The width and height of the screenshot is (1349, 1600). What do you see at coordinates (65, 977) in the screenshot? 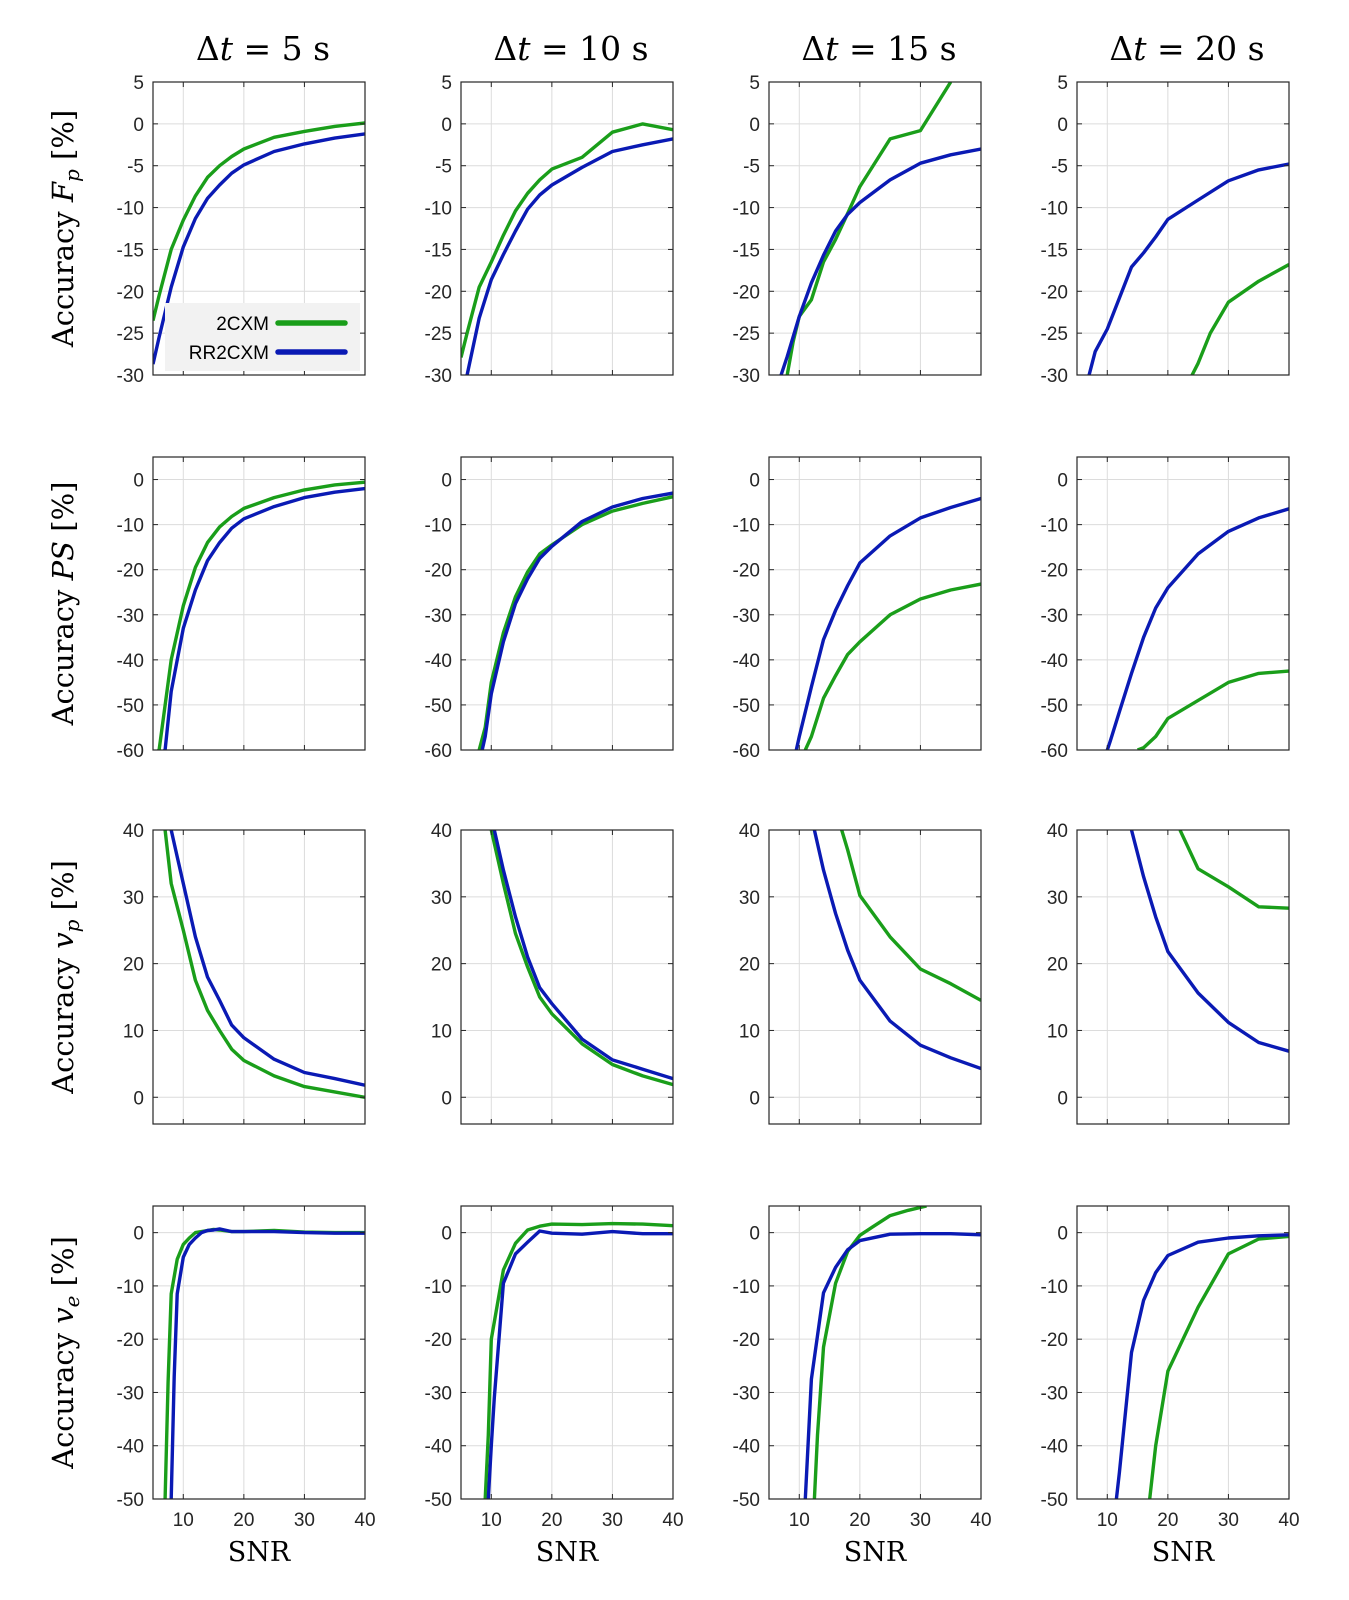
I see `y-axis-label: Accuracy vp [%]` at bounding box center [65, 977].